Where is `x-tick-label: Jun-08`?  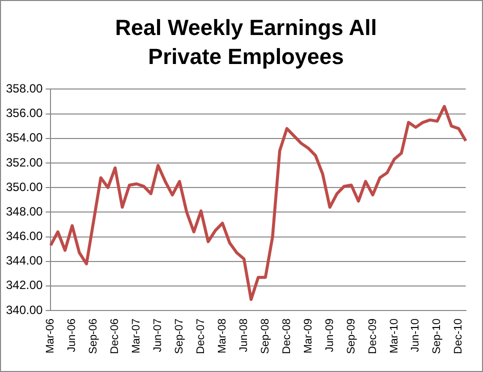 x-tick-label: Jun-08 is located at coordinates (244, 335).